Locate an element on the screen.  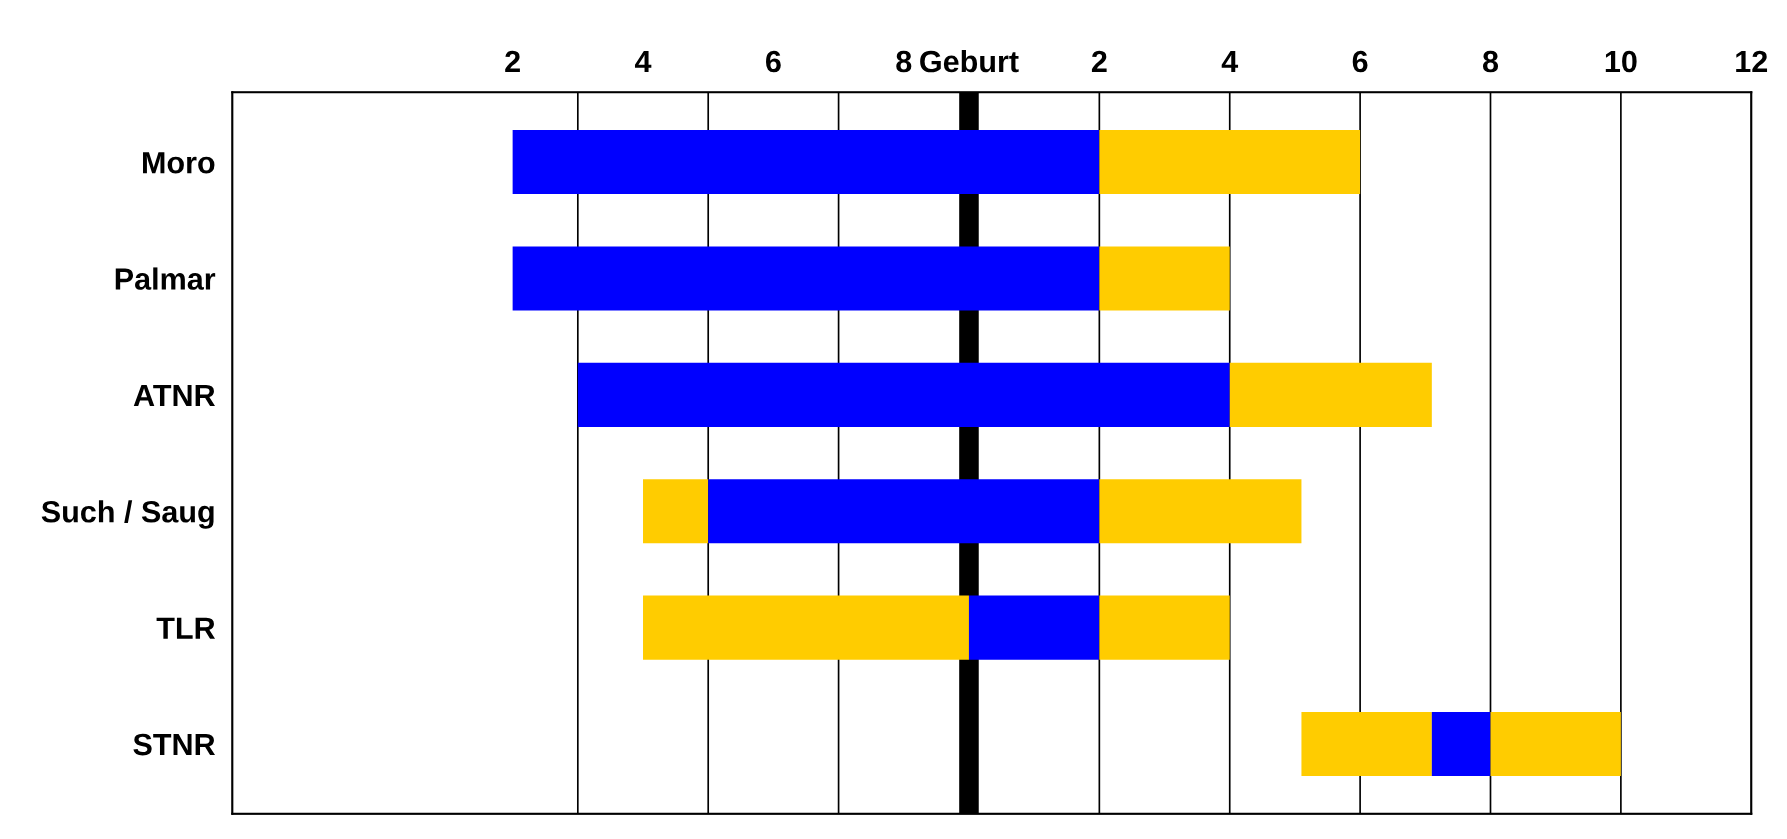
x-tick-label: 8 is located at coordinates (1490, 61).